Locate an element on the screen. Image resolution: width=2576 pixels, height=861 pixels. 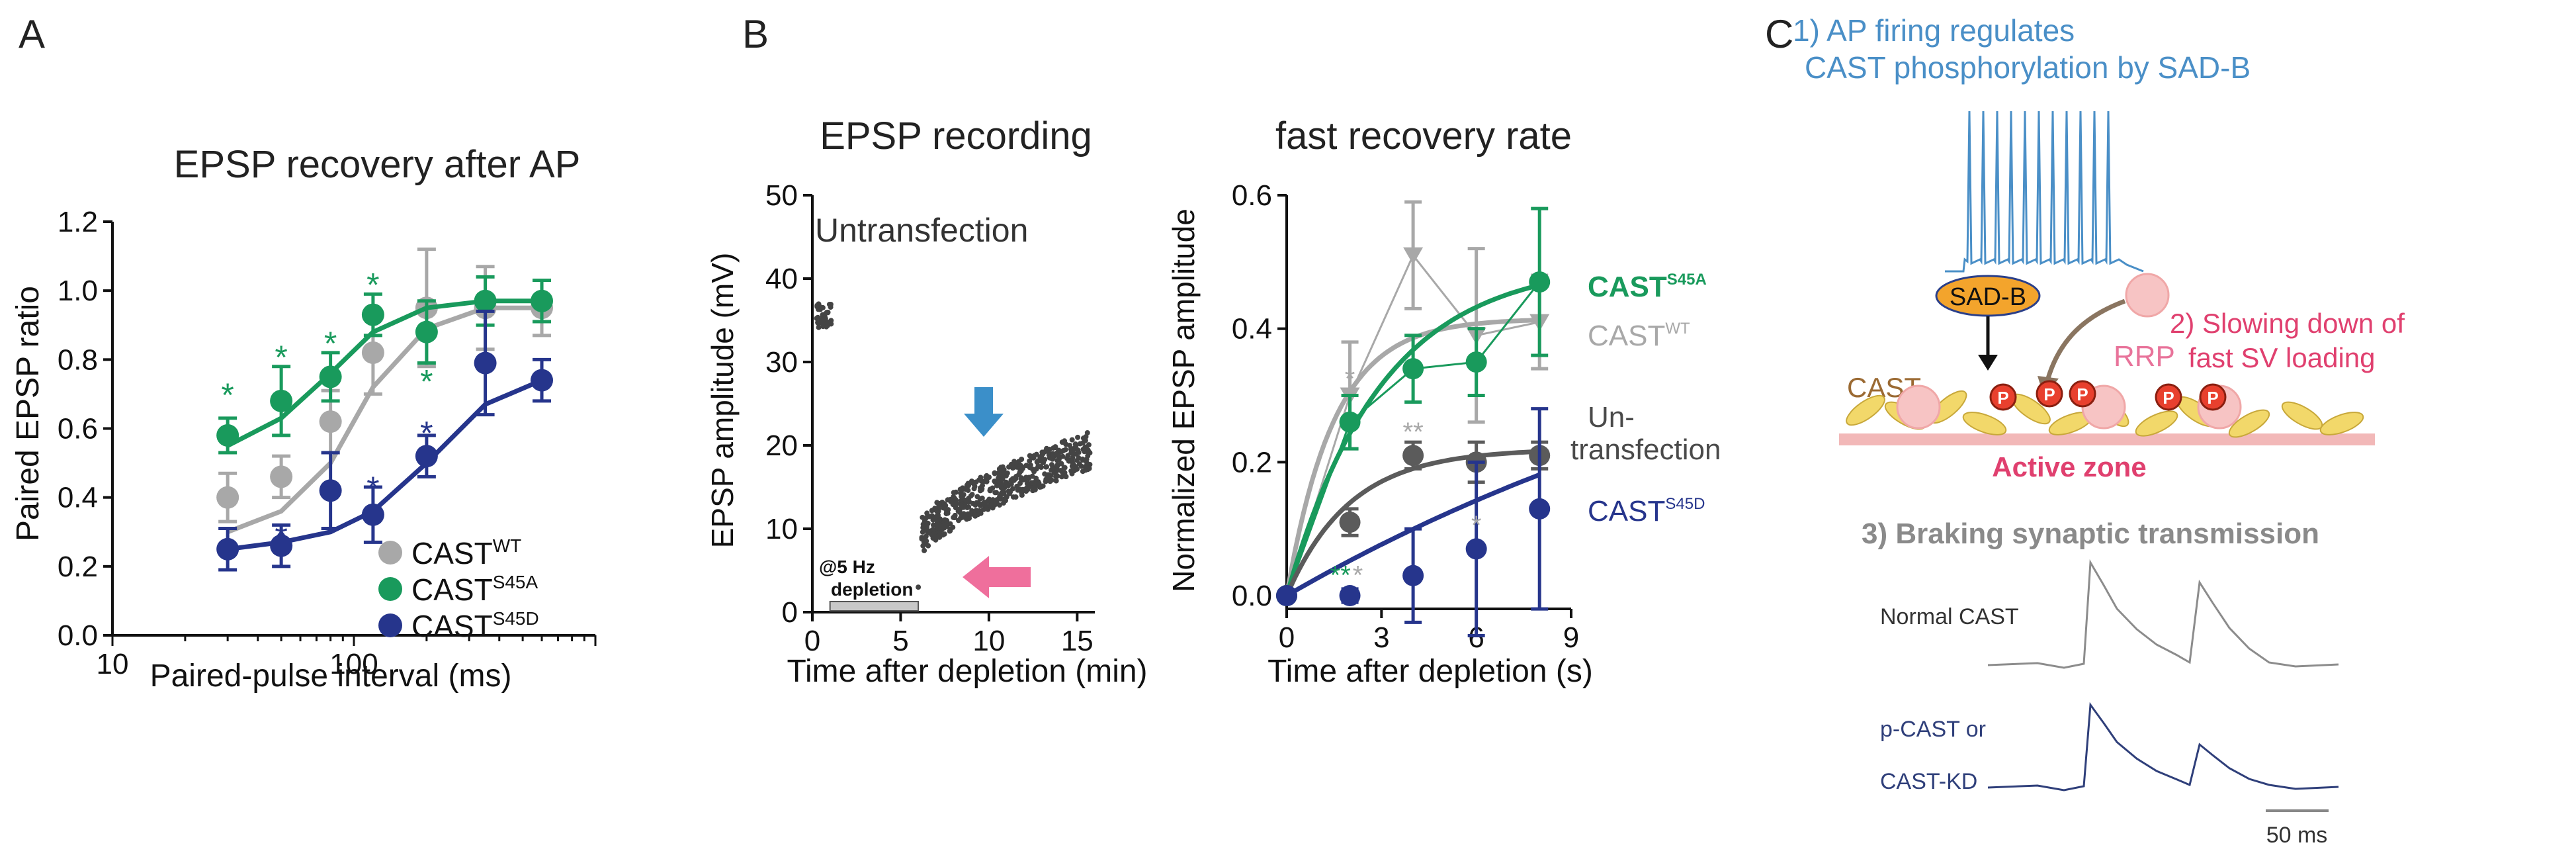
b-ytick-label: 30 is located at coordinates (781, 362).